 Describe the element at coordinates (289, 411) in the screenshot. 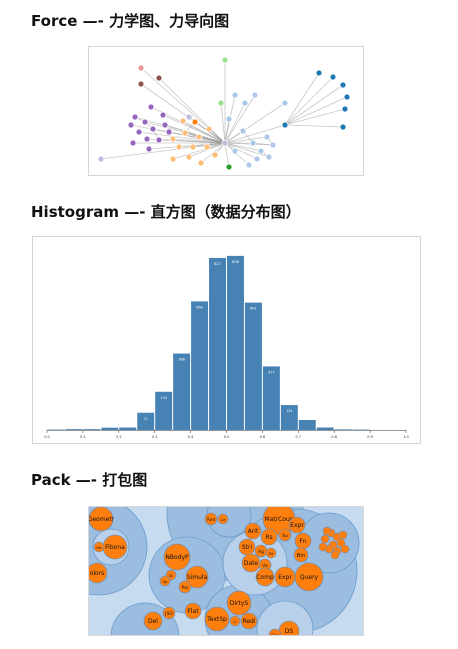

I see `bar-value-label: 121` at that location.